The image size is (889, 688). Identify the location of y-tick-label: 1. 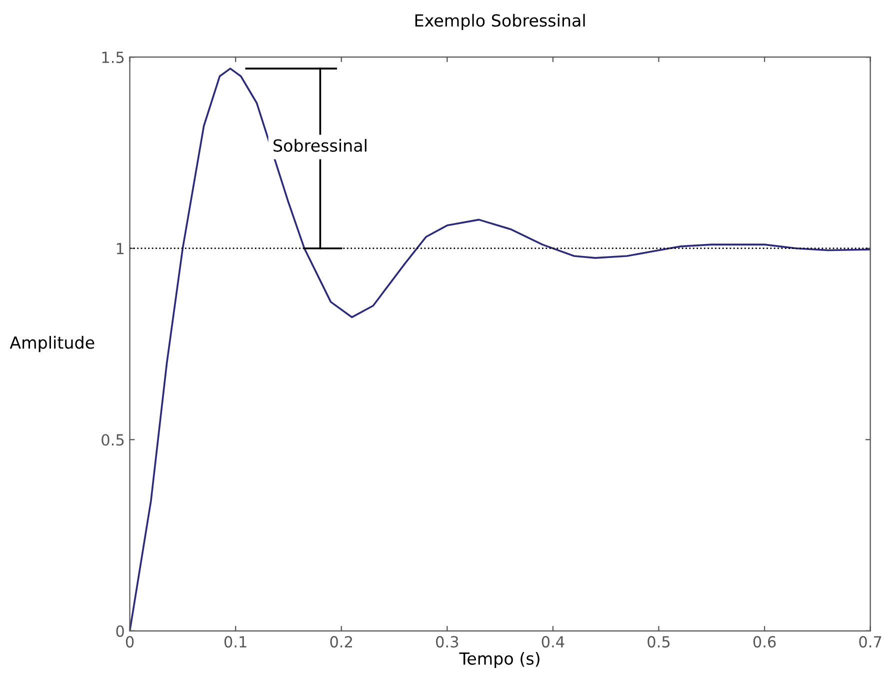
(120, 248).